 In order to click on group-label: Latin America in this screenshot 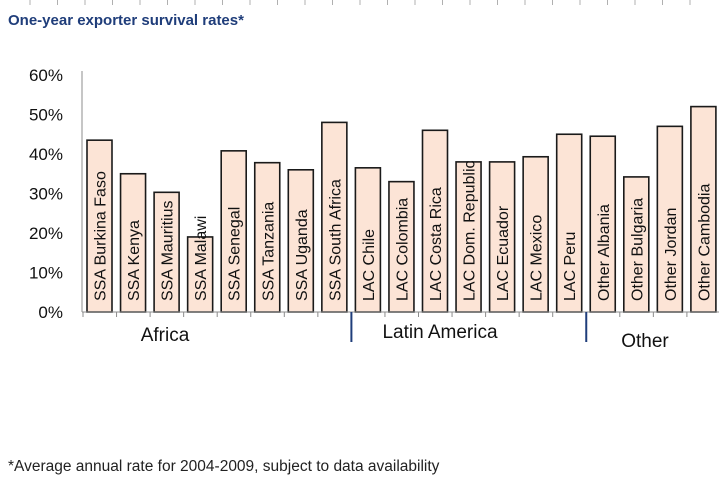, I will do `click(440, 332)`.